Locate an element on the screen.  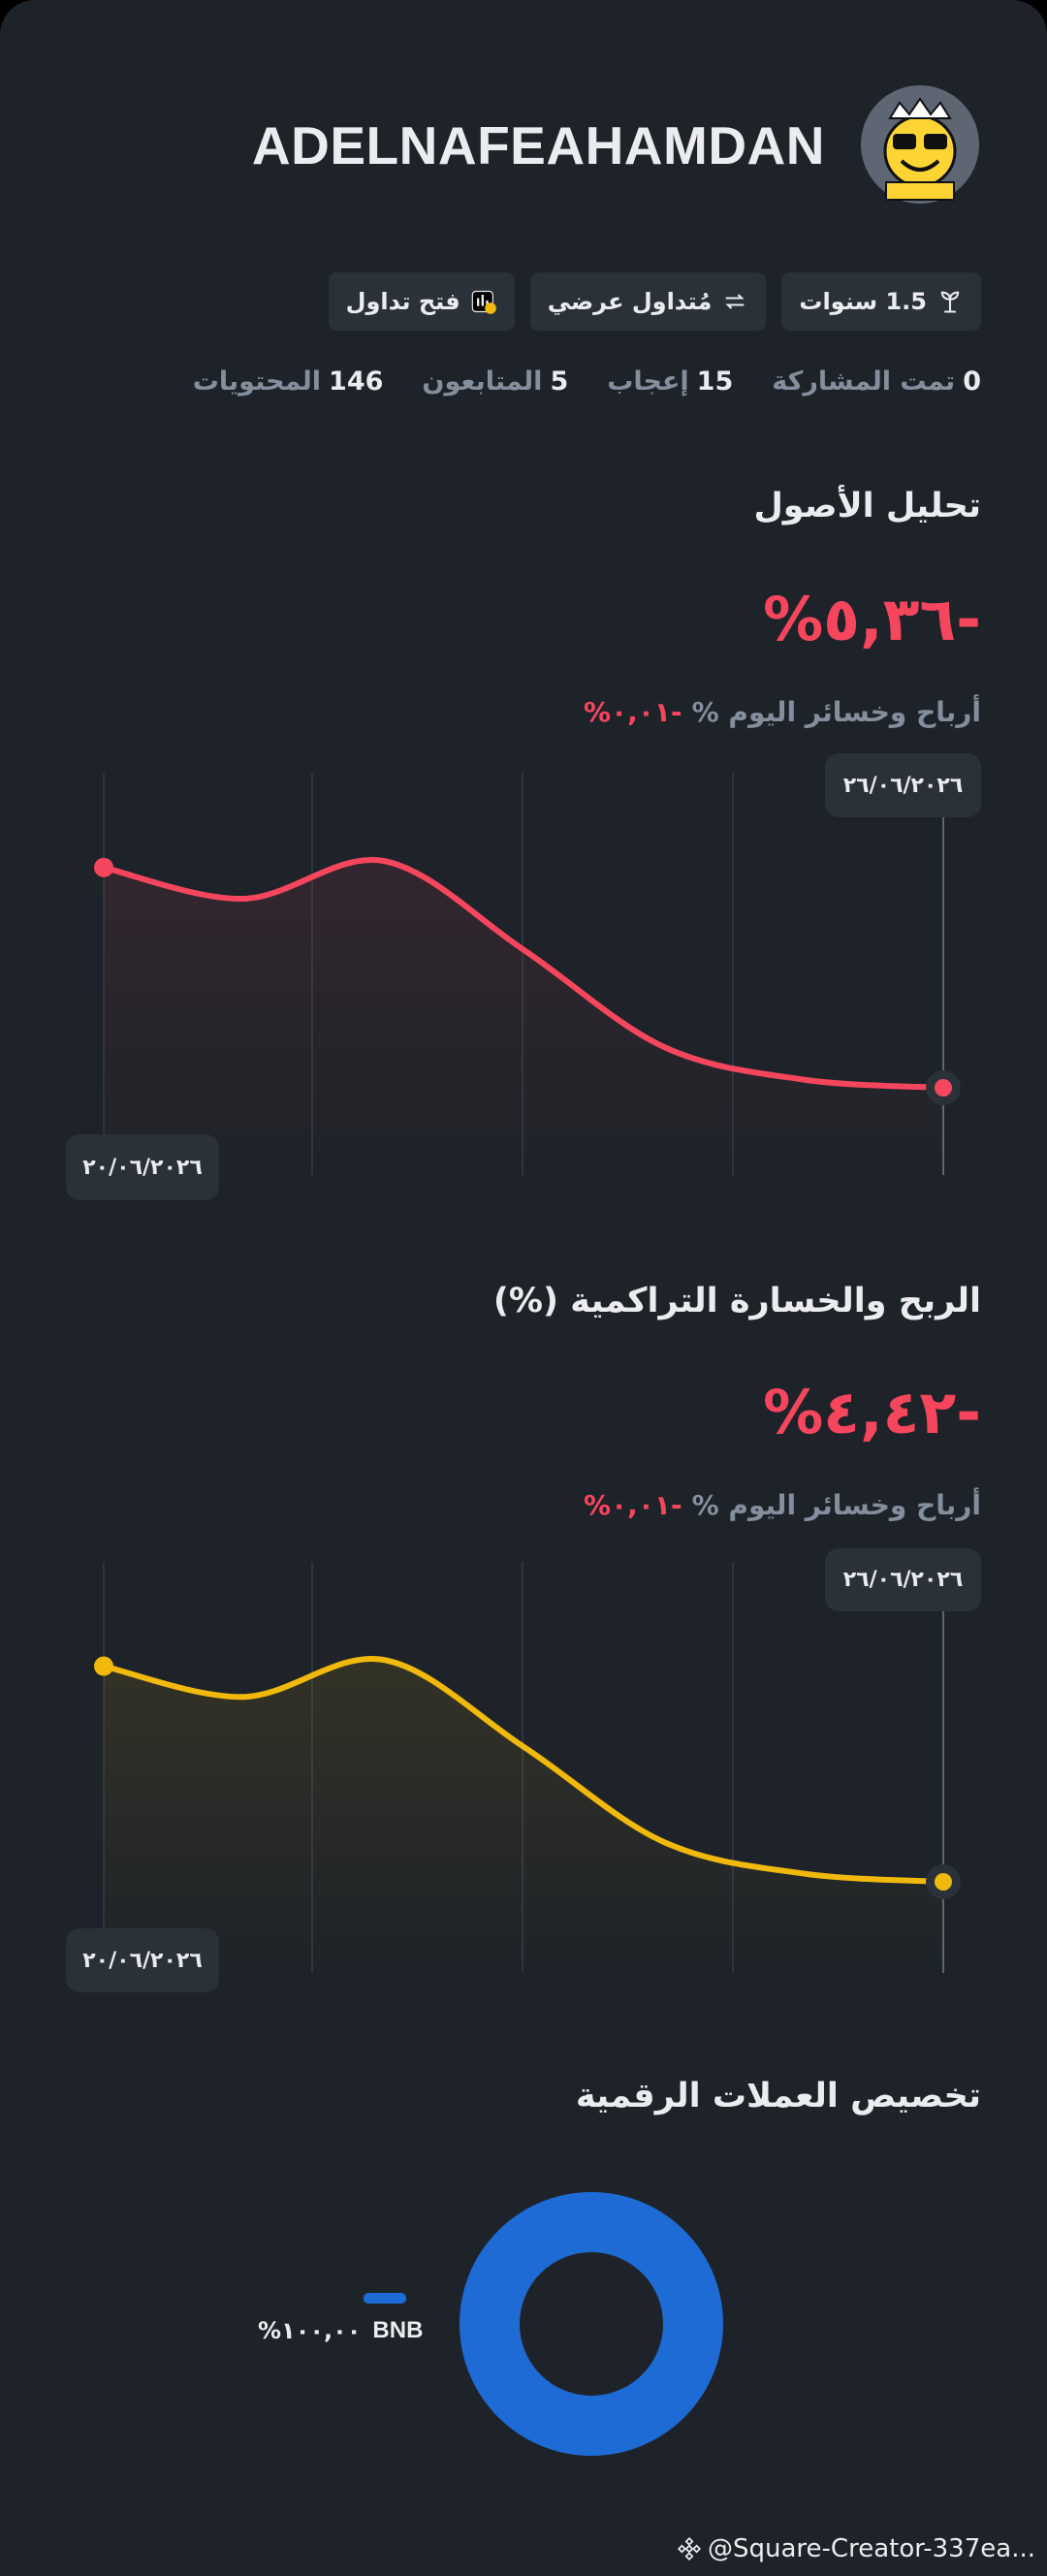
badge: مُتداول عرضي is located at coordinates (648, 301).